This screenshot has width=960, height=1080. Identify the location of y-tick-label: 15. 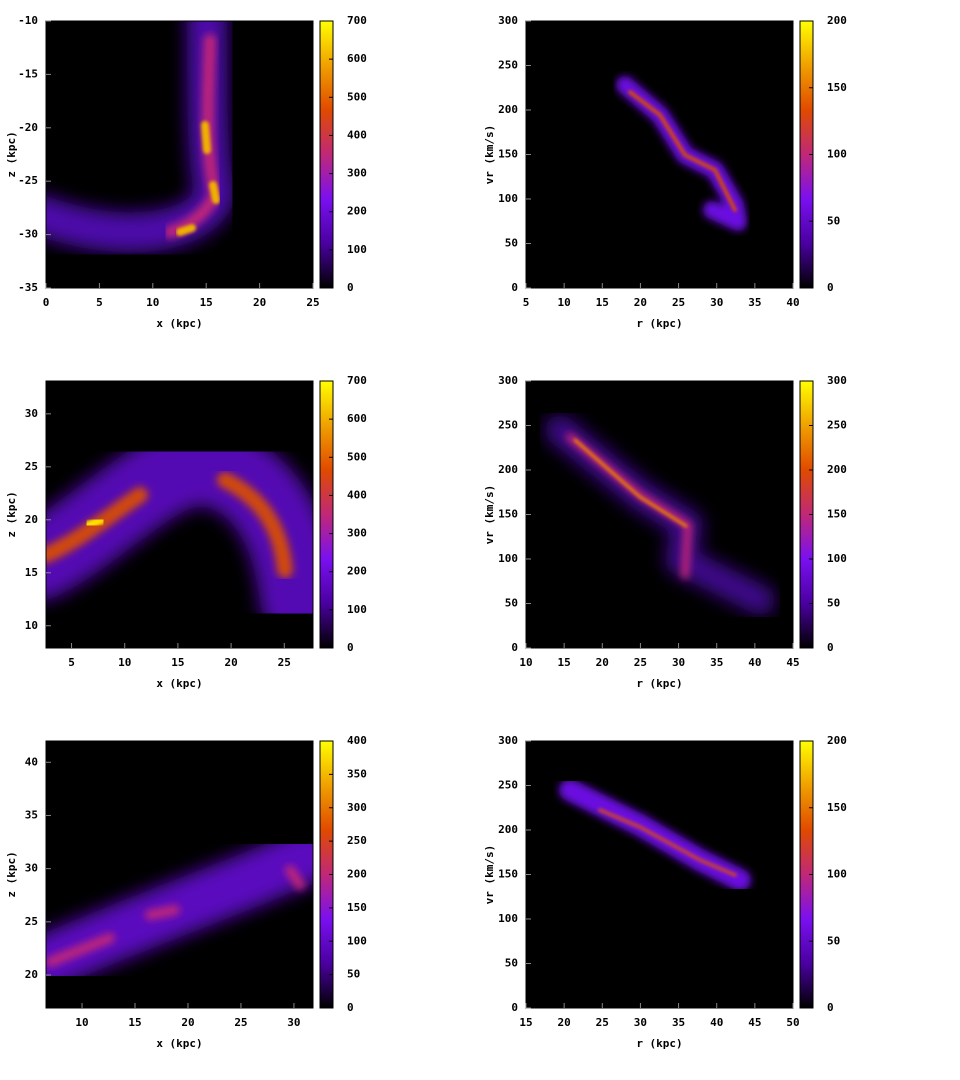
(31, 572).